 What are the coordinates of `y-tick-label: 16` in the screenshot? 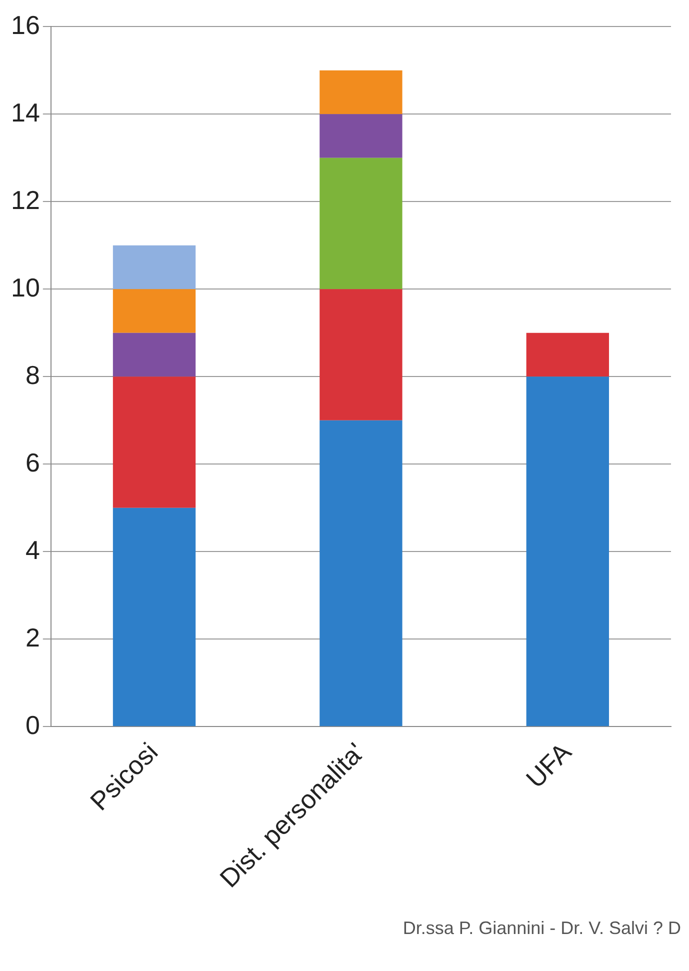 It's located at (25, 25).